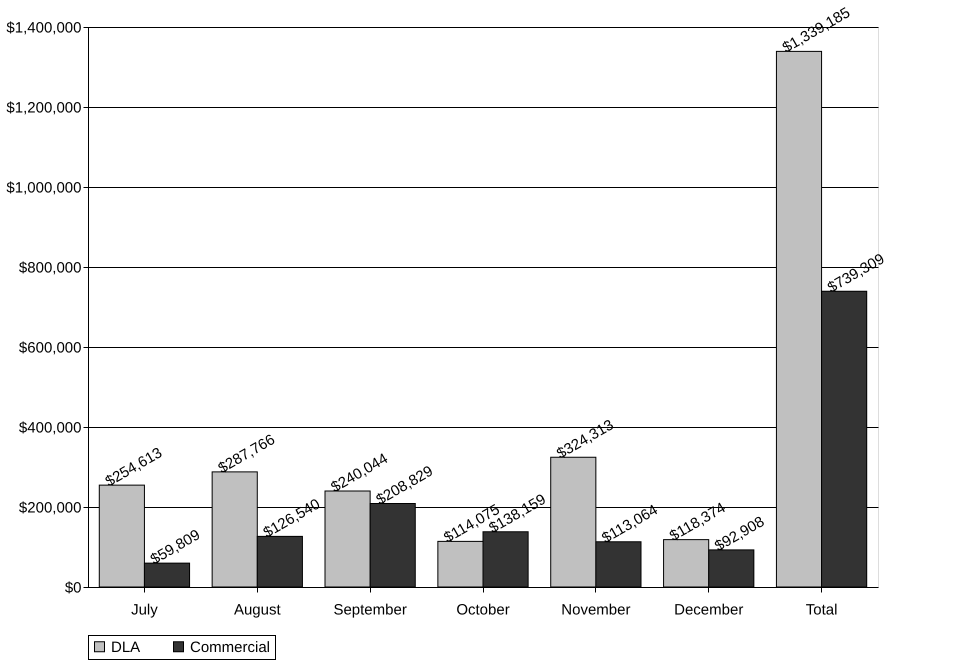  Describe the element at coordinates (370, 610) in the screenshot. I see `x-tick-label: September` at that location.